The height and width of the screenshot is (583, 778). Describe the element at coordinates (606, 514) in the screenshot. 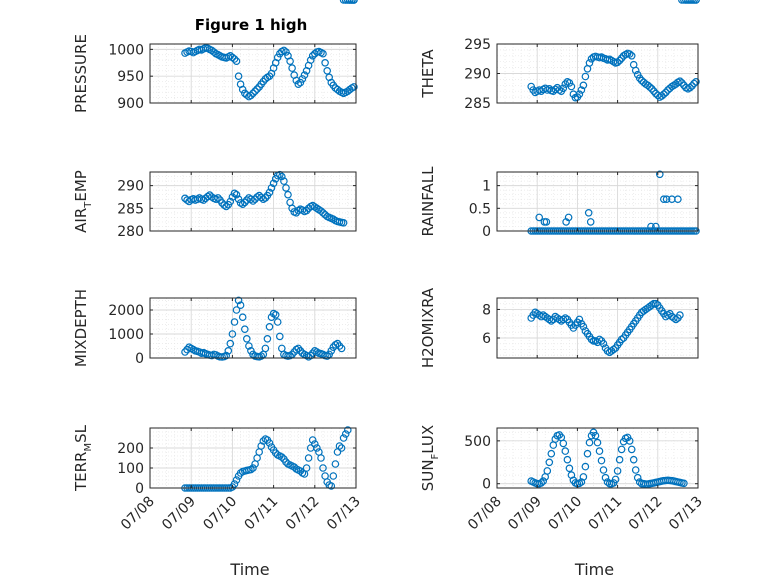

I see `x-tick-label: 07/11` at that location.